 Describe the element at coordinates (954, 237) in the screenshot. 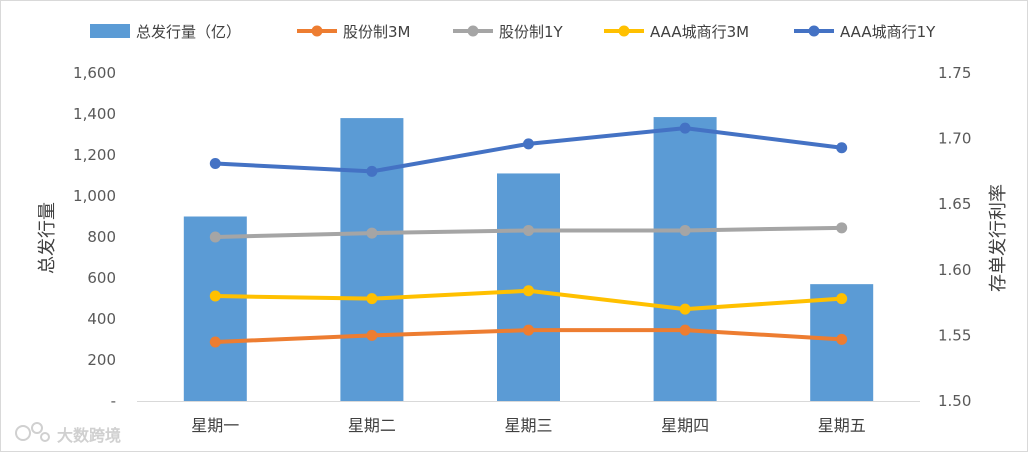

I see `right-axis: 1.50 1.55 1.60 1.65 1.70 1.75` at that location.